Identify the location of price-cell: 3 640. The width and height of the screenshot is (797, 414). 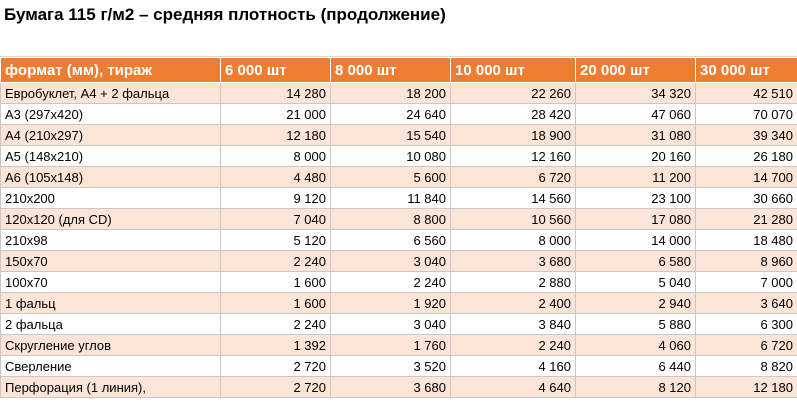
(746, 303).